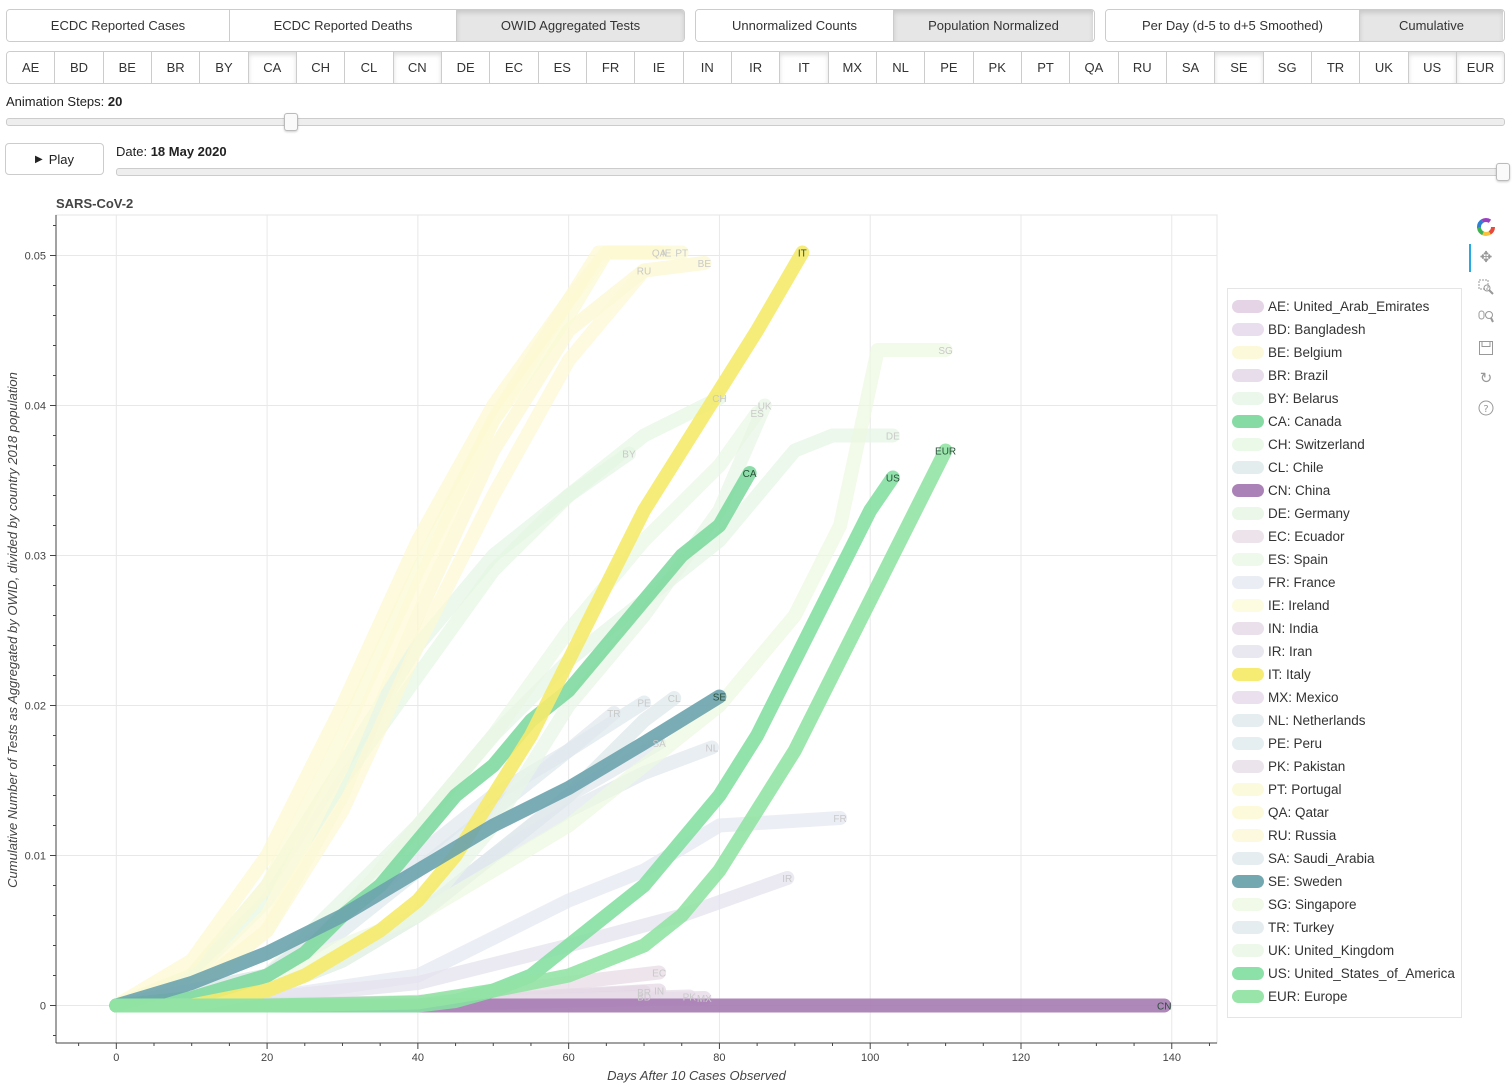  What do you see at coordinates (1284, 835) in the screenshot?
I see `legend-item-ru: RU: Russia` at bounding box center [1284, 835].